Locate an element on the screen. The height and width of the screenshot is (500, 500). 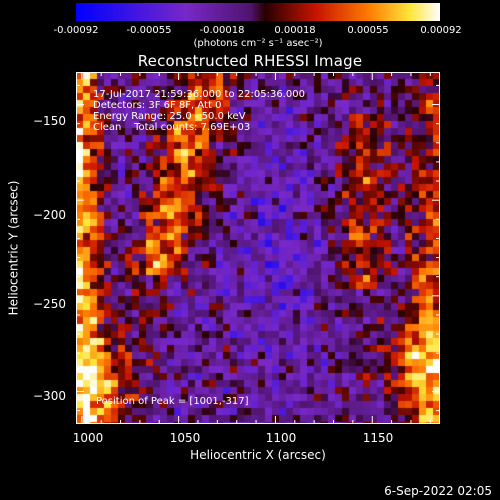
peak-position-text: Position of Peak = [1001,-317] is located at coordinates (172, 401).